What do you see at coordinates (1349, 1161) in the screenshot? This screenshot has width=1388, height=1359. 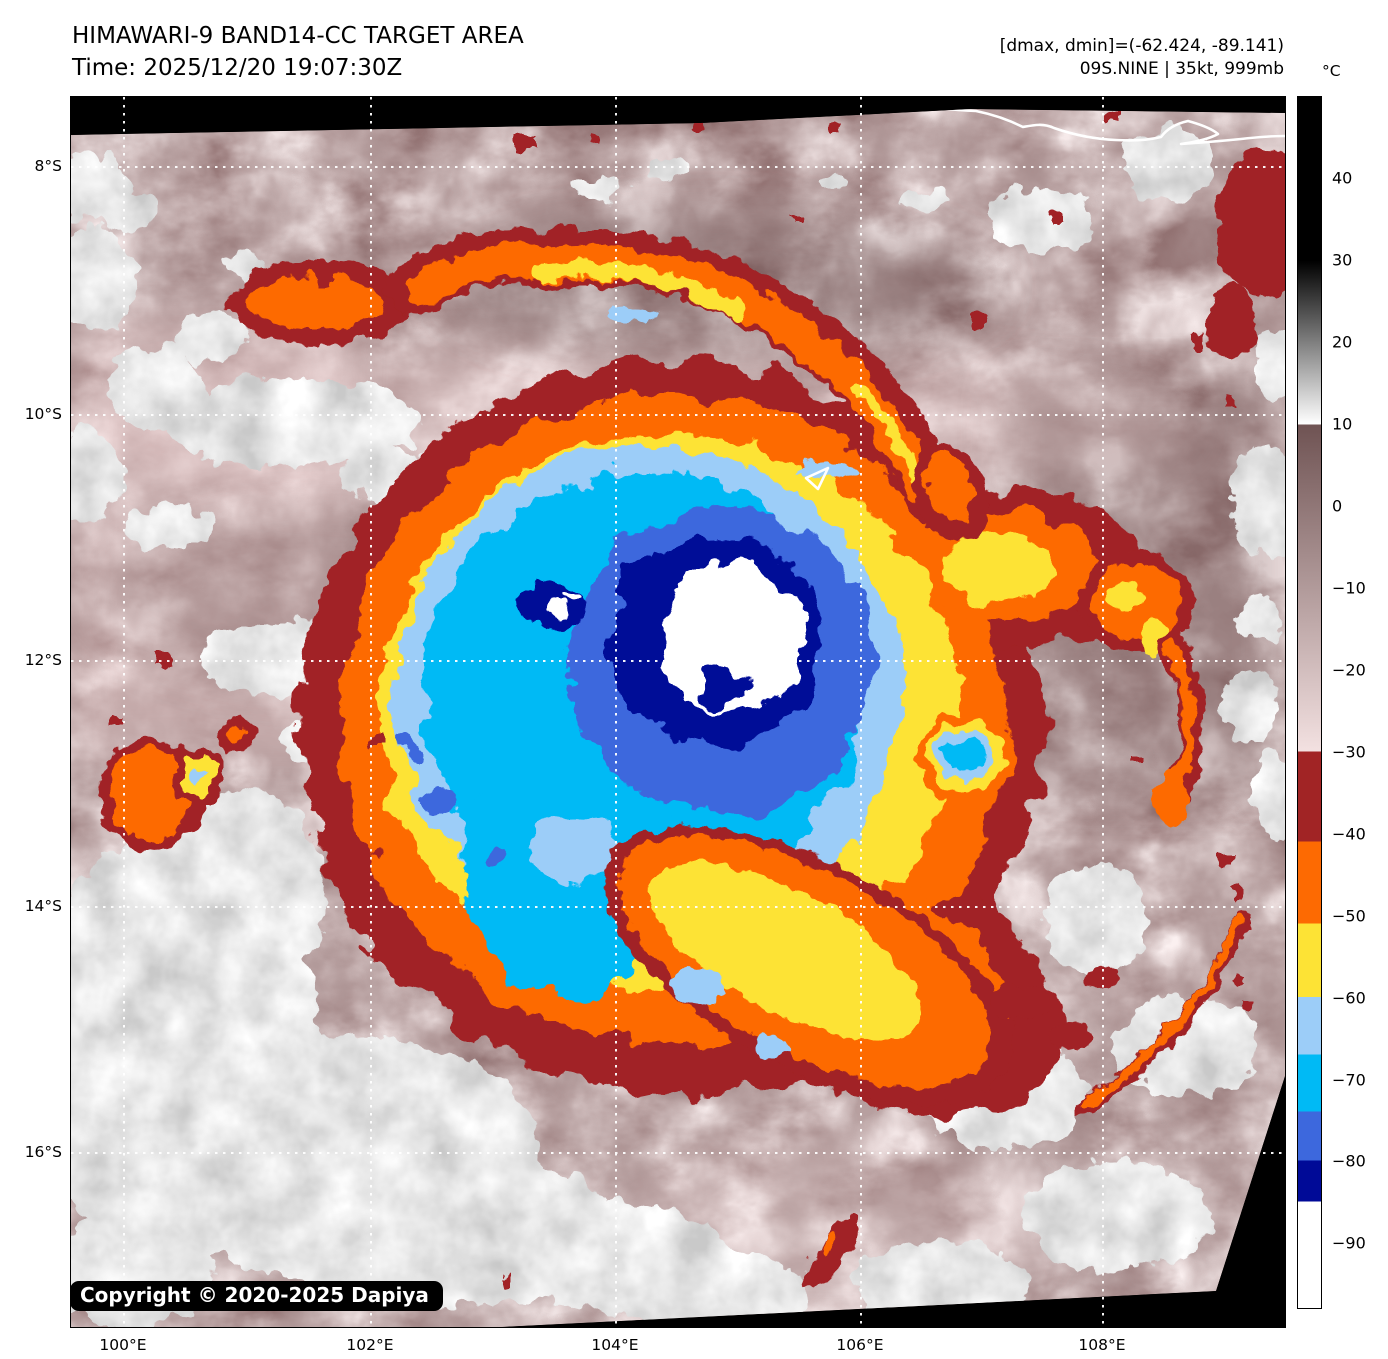 I see `colorbar-tick-label: −80` at bounding box center [1349, 1161].